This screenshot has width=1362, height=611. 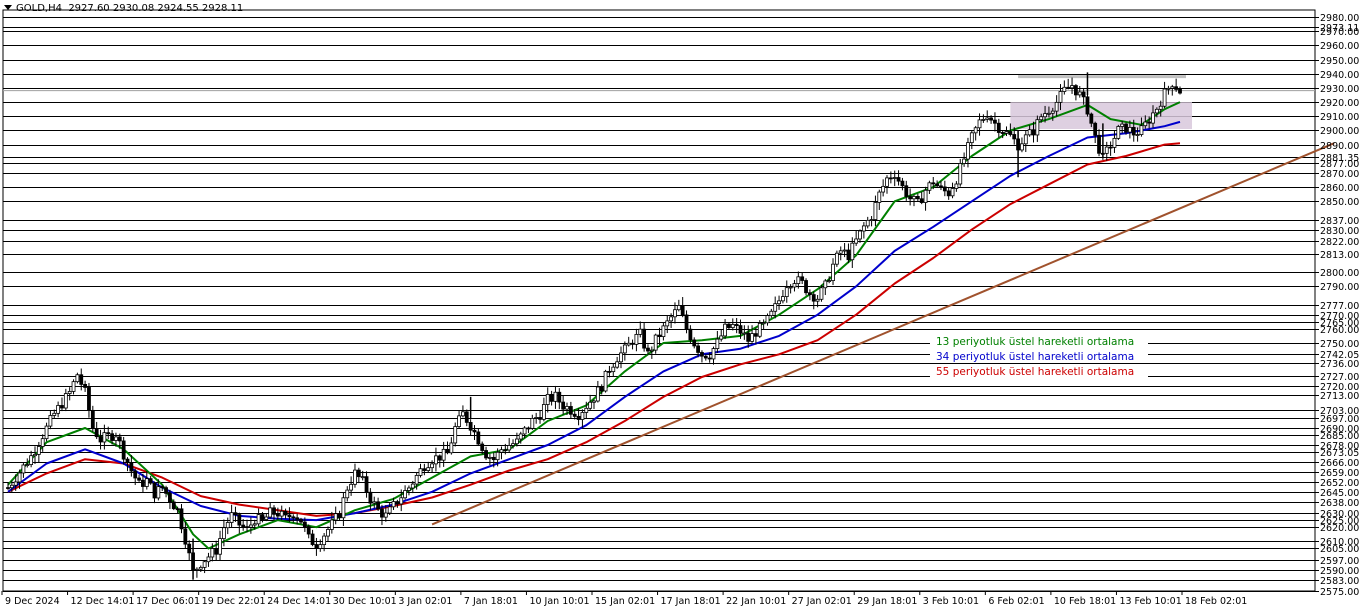 I want to click on y-tick-label: 2910.00, so click(x=1339, y=117).